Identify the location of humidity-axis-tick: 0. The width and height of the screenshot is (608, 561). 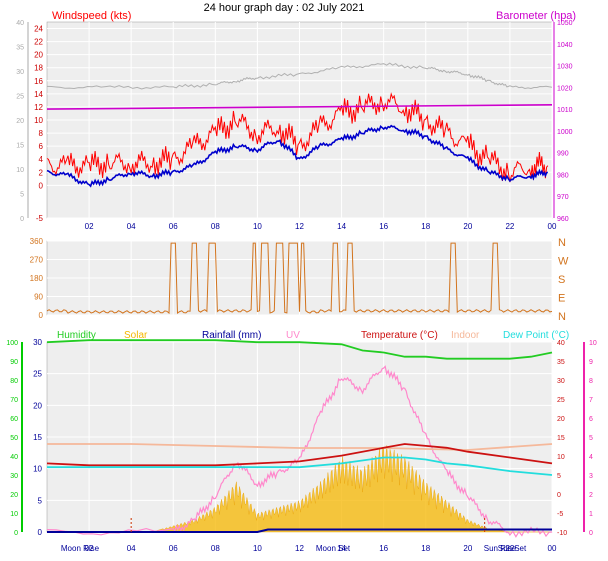
(16, 533).